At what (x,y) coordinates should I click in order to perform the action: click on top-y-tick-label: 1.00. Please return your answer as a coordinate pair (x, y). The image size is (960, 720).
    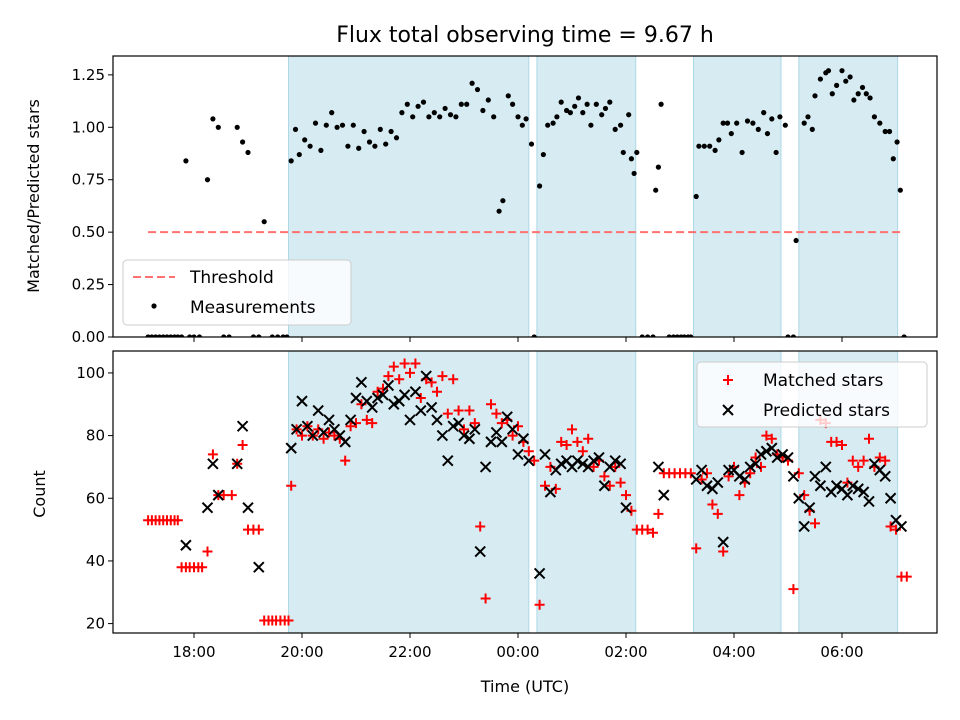
    Looking at the image, I should click on (88, 127).